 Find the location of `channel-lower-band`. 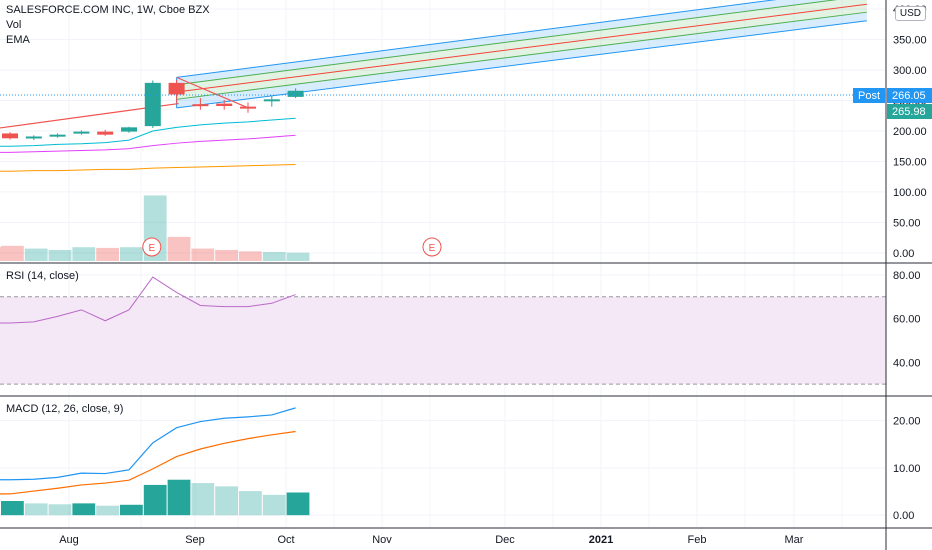

channel-lower-band is located at coordinates (521, 60).